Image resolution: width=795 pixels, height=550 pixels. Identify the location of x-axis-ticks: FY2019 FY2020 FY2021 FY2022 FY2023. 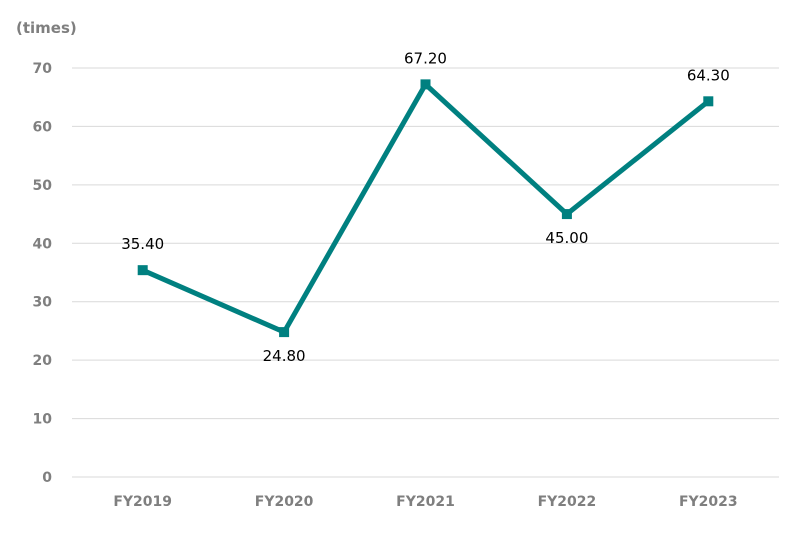
(425, 502).